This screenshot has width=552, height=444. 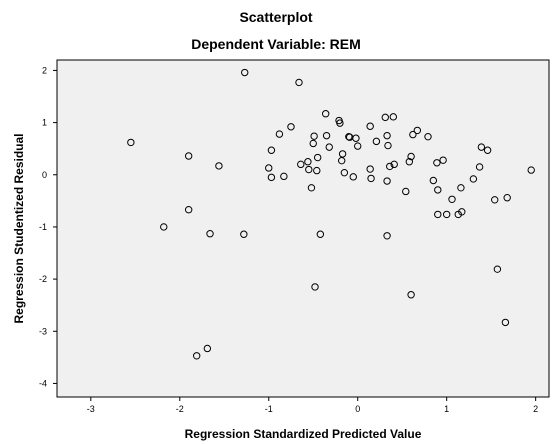 I want to click on y-tick-label: -4, so click(x=43, y=383).